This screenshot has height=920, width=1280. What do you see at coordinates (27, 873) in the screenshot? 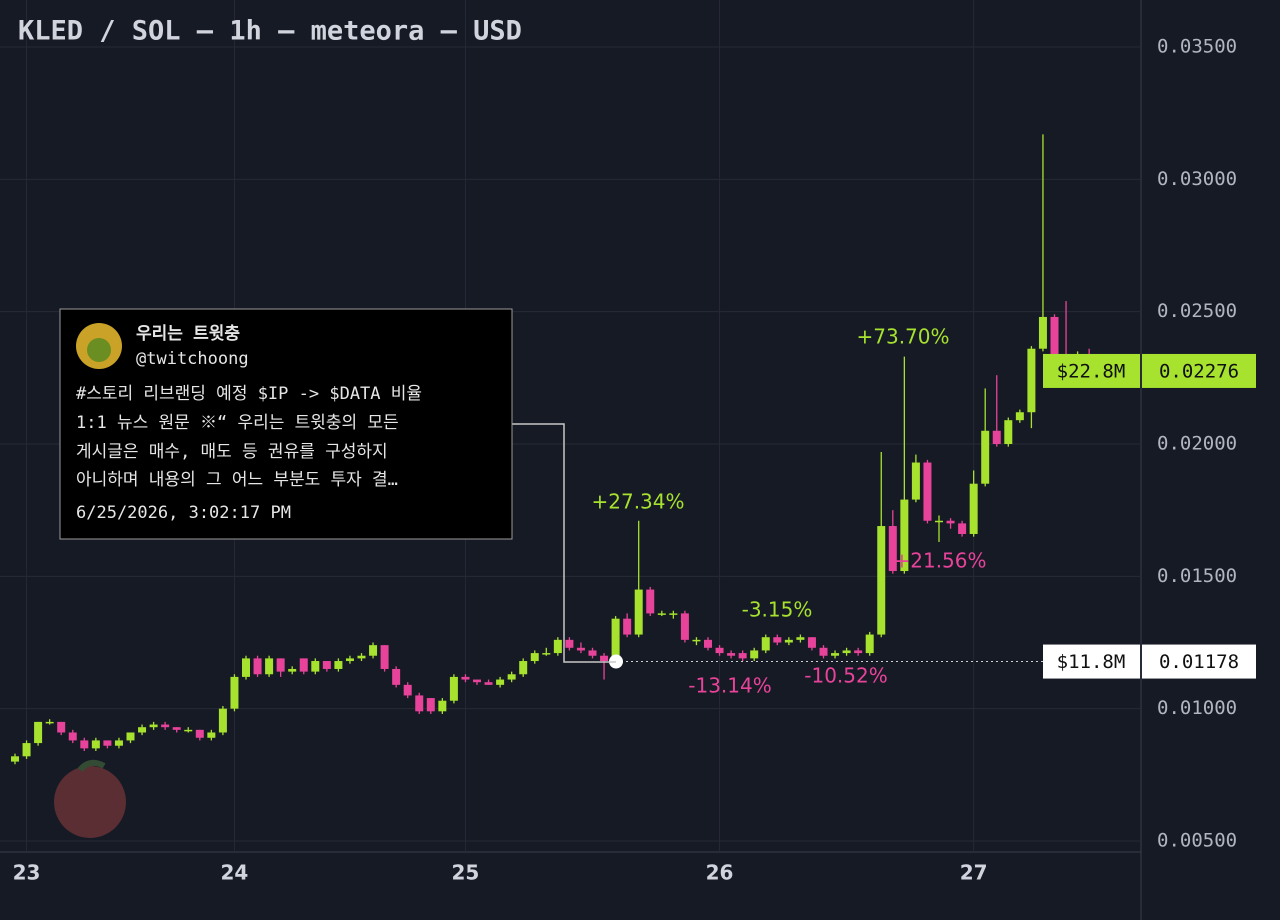
I see `x-tick-label: 23` at bounding box center [27, 873].